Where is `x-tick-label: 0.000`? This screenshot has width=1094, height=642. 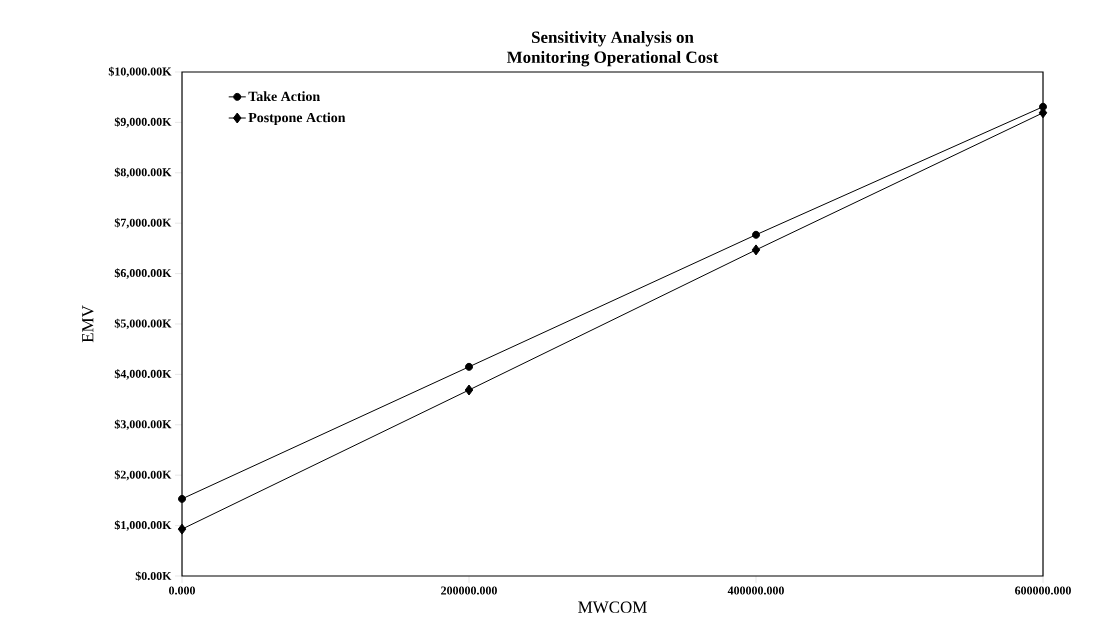 x-tick-label: 0.000 is located at coordinates (182, 590).